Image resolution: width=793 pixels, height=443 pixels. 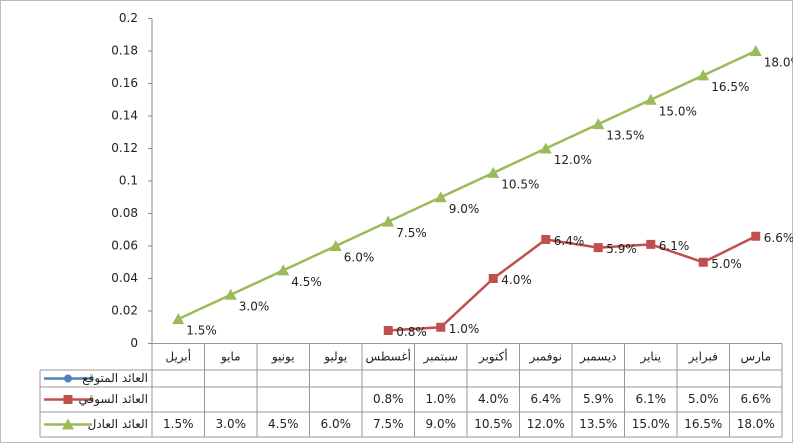 I want to click on y-tick-label: 0.18, so click(x=124, y=51).